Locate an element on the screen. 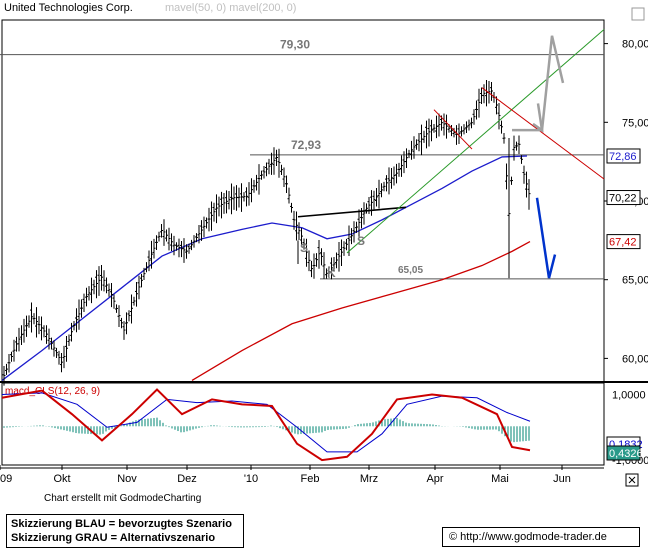 The width and height of the screenshot is (648, 555). x-tick-label: Mai is located at coordinates (500, 479).